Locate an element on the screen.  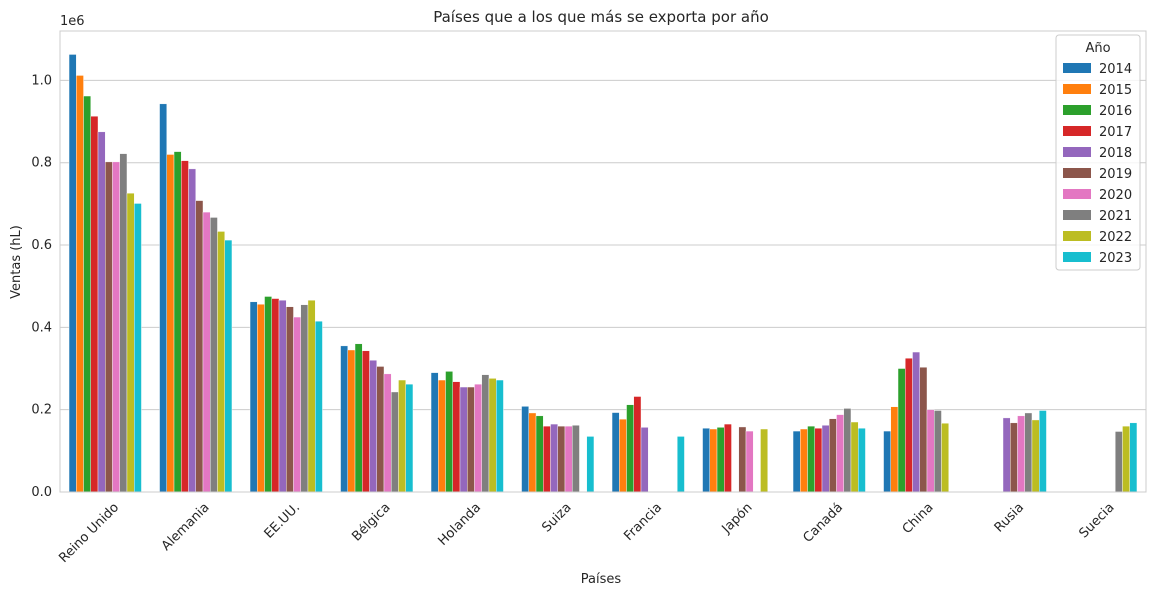
legend-label: 2023 is located at coordinates (1115, 258).